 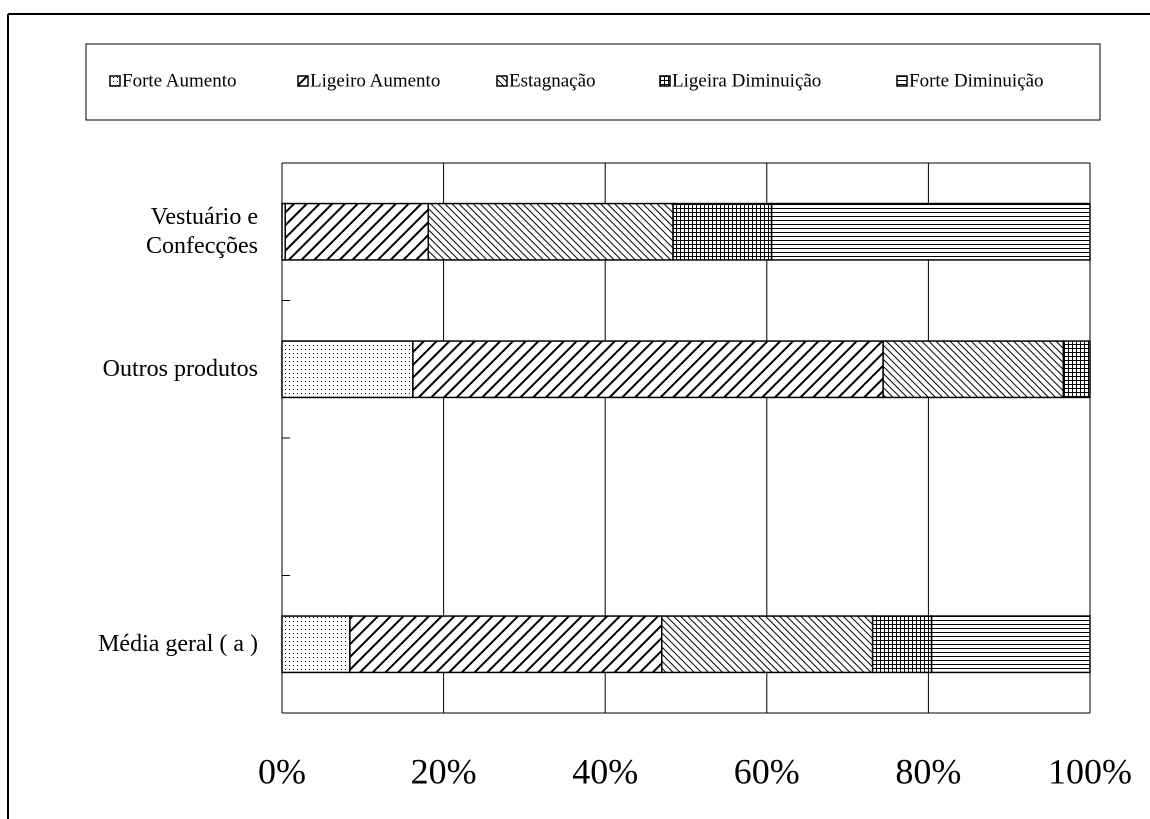 I want to click on legend-label: Forte Diminuição, so click(x=976, y=80).